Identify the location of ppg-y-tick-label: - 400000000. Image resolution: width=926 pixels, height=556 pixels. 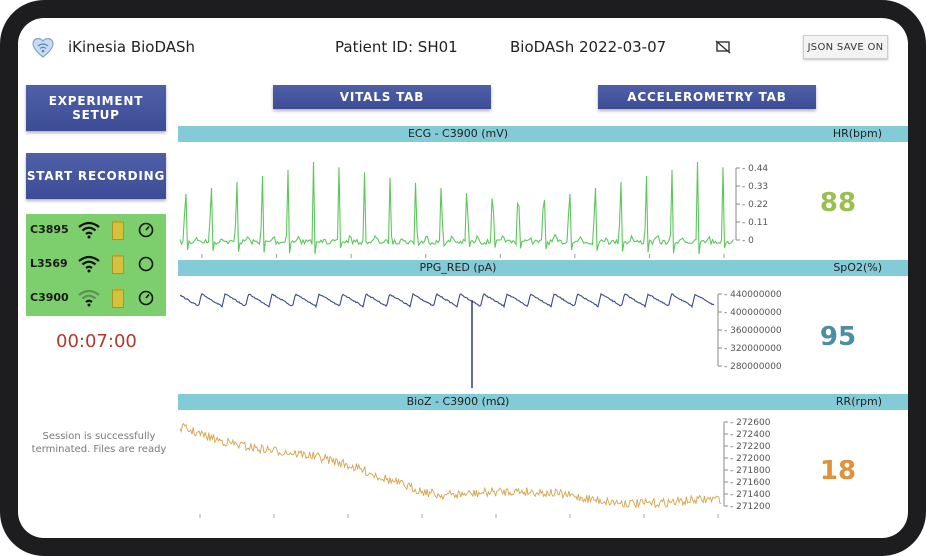
(753, 313).